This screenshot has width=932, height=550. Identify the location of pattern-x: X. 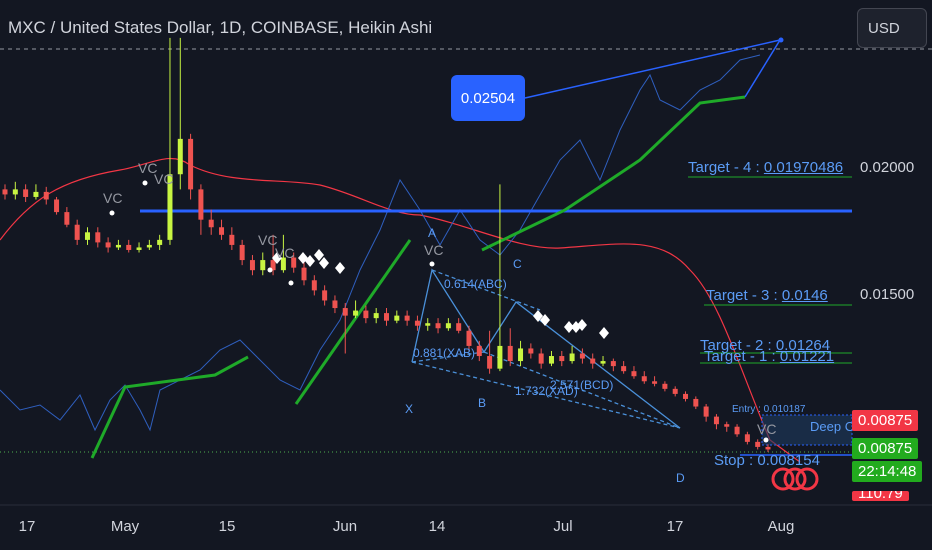
(409, 409).